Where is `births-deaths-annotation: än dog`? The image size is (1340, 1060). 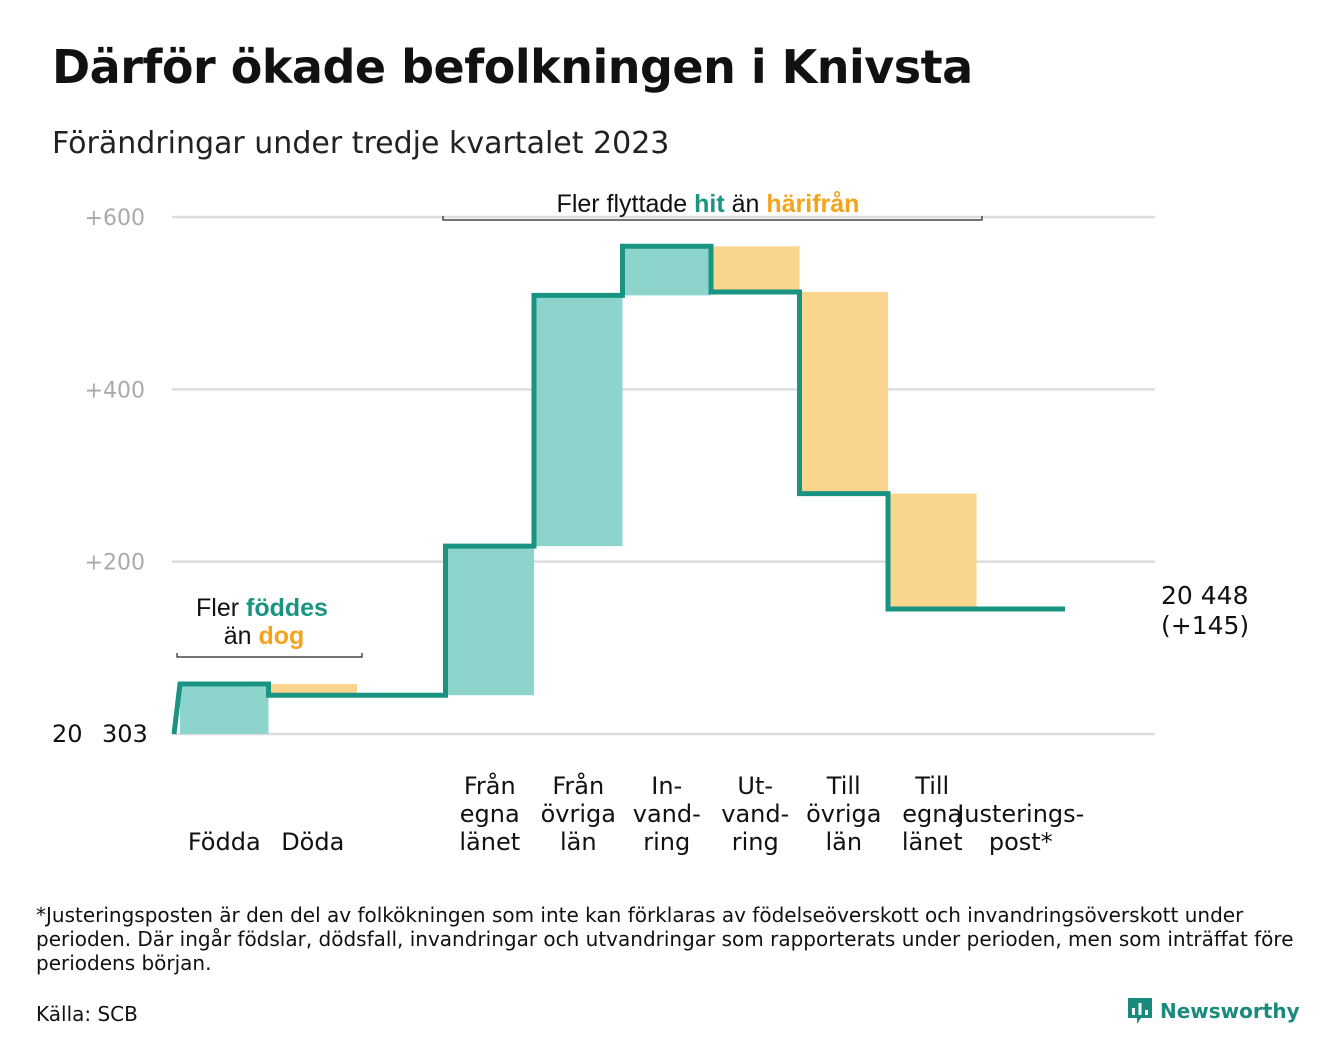 births-deaths-annotation: än dog is located at coordinates (264, 636).